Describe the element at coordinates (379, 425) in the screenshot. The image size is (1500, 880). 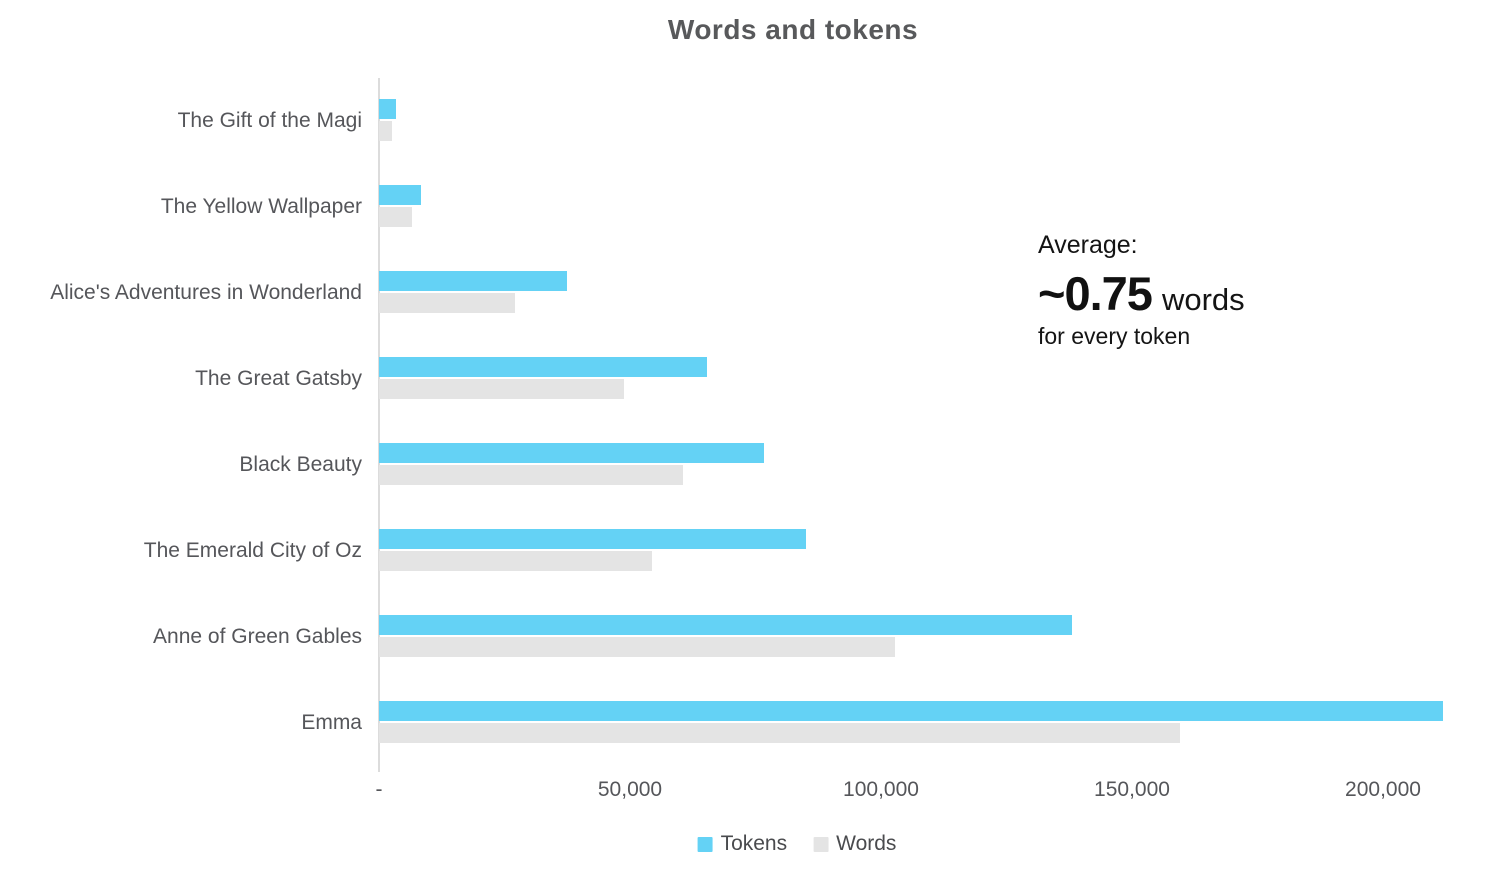
I see `y-axis-line` at that location.